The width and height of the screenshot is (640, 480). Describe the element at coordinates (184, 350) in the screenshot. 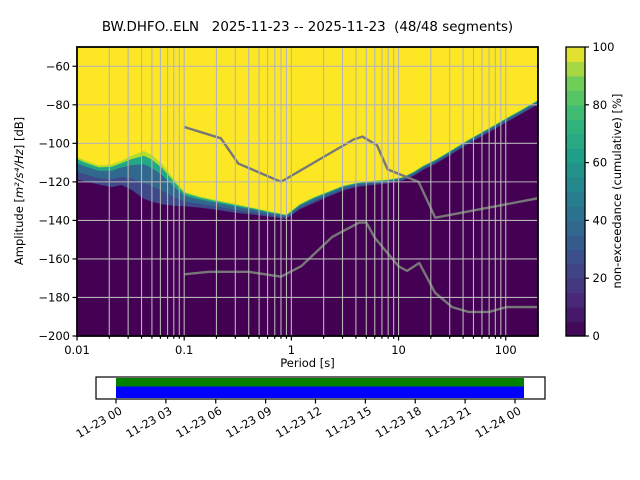

I see `x-tick-label: 0.1` at that location.